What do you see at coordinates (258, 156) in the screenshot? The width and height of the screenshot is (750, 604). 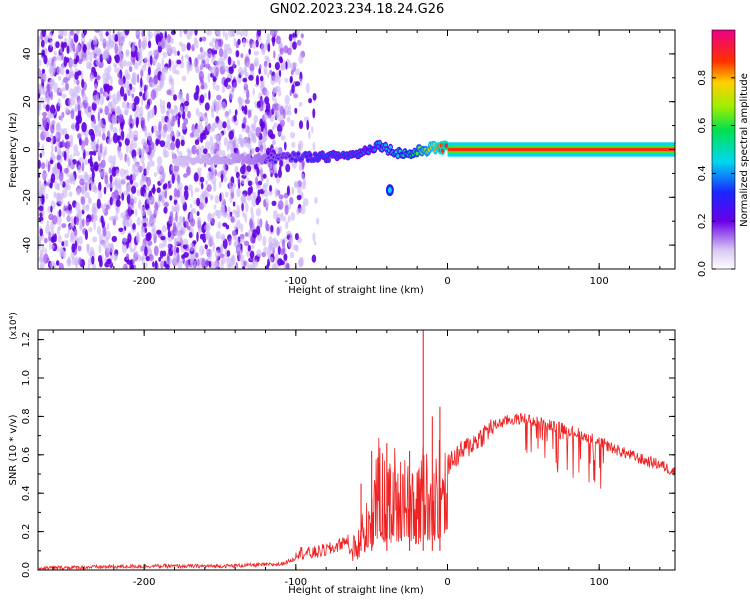 I see `trace-halo` at bounding box center [258, 156].